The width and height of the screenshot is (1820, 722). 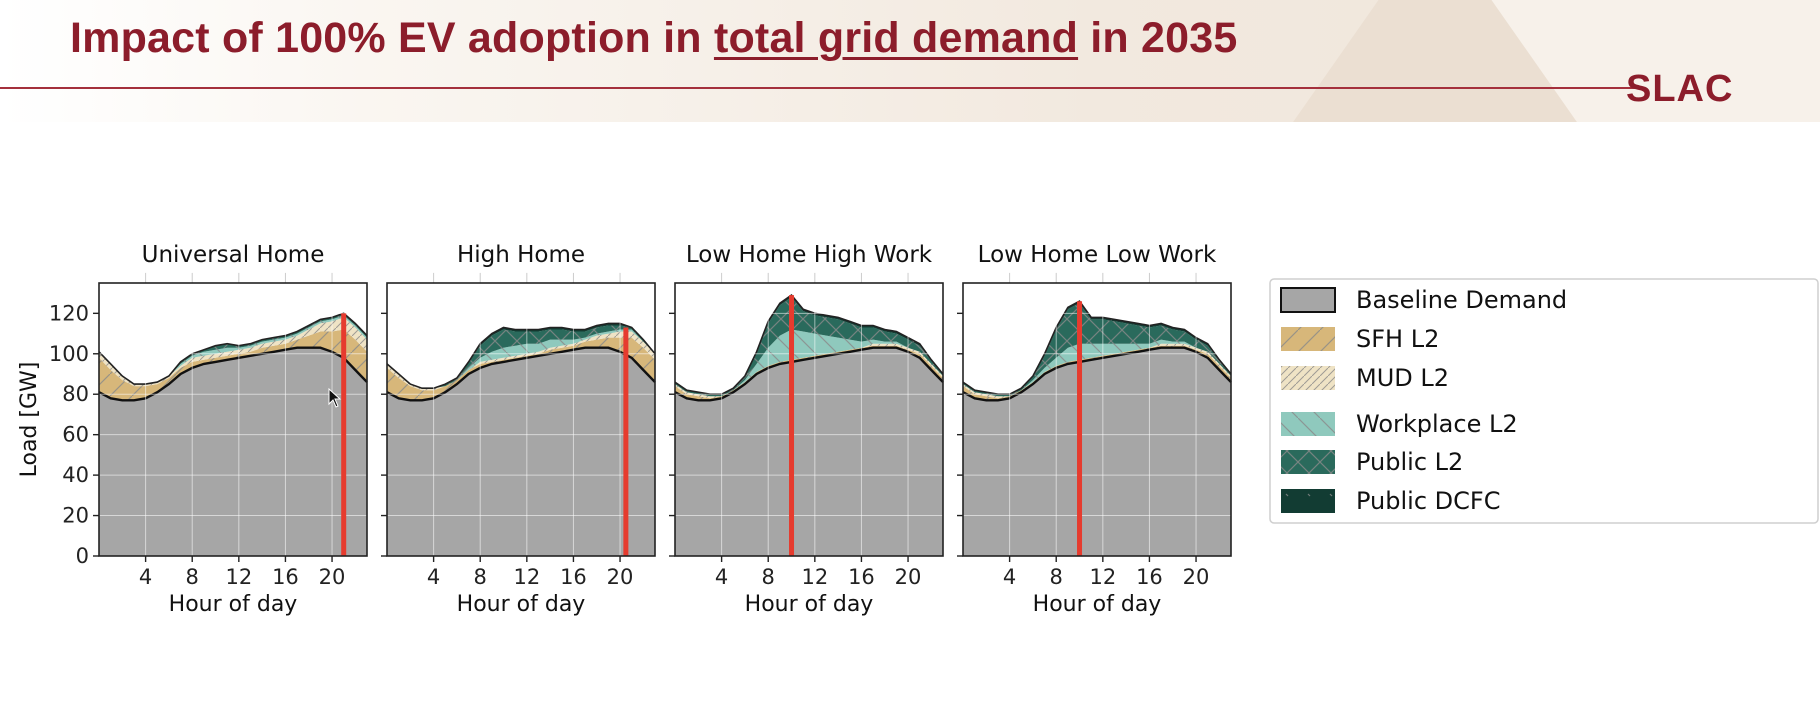 I want to click on legend-item-baseline-demand: Baseline Demand, so click(x=1423, y=300).